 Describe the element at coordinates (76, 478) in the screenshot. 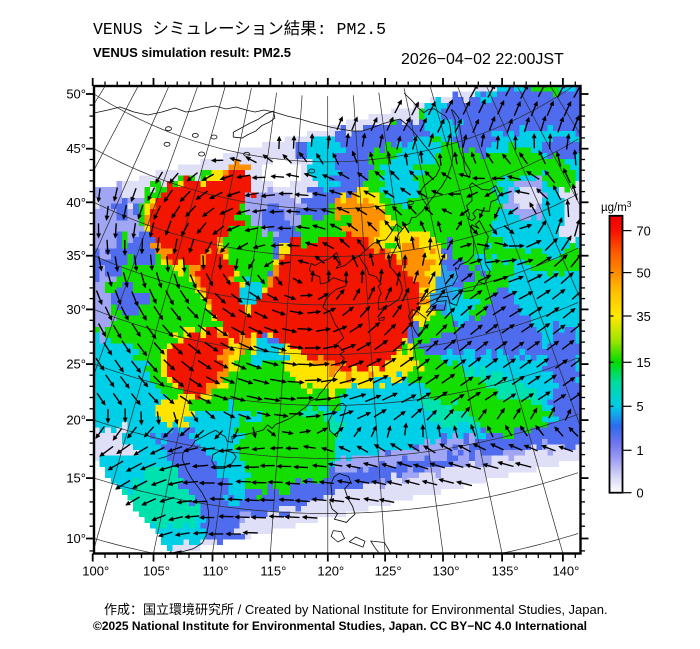

I see `svg-text: 15°` at that location.